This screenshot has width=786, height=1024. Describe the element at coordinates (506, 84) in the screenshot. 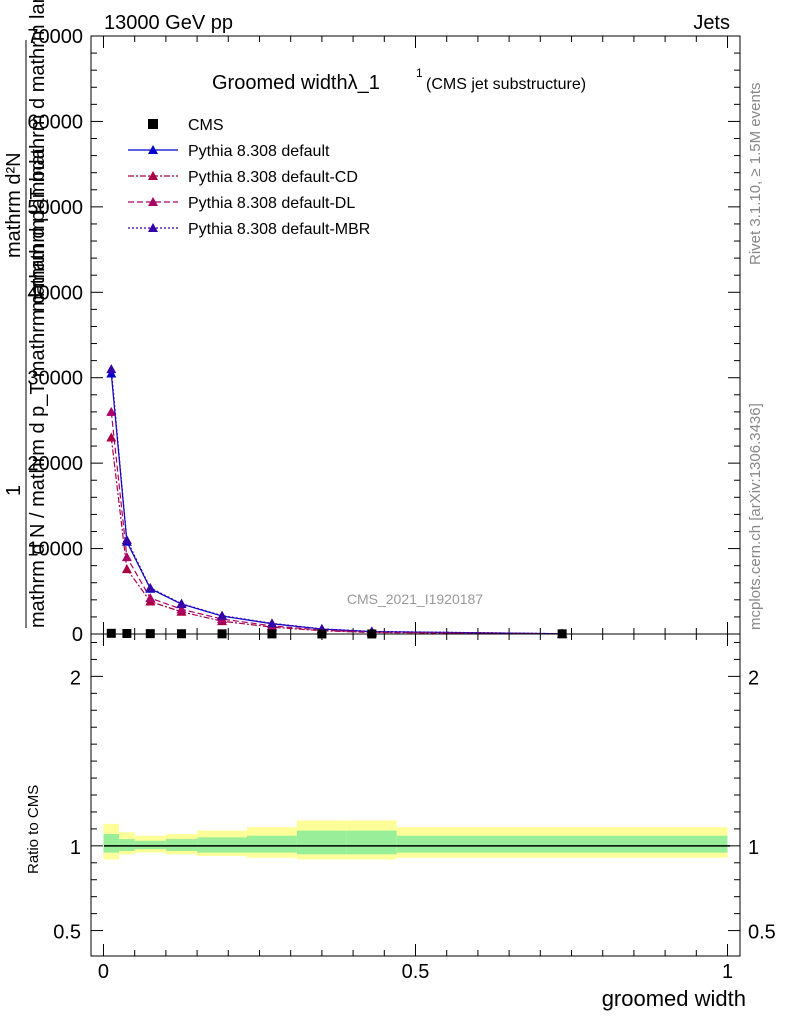

I see `title-subtitle: (CMS jet substructure)` at that location.